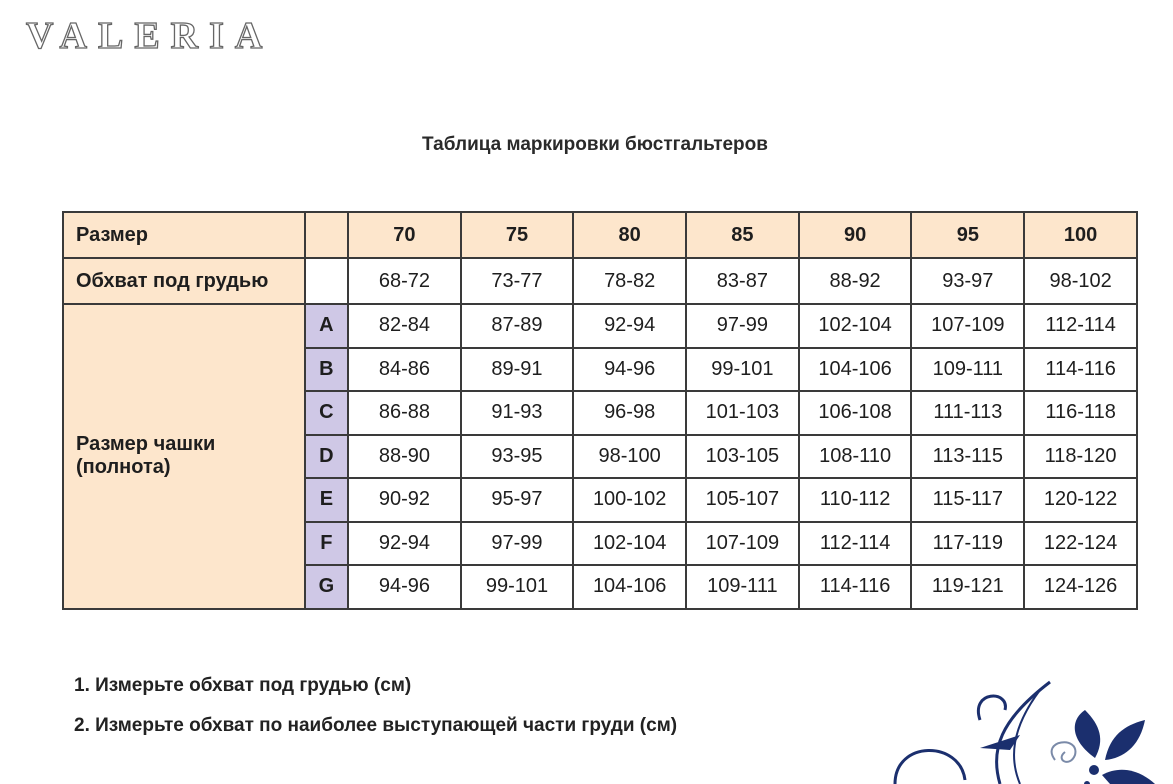 The height and width of the screenshot is (784, 1173). I want to click on bust-value: 96-98, so click(630, 413).